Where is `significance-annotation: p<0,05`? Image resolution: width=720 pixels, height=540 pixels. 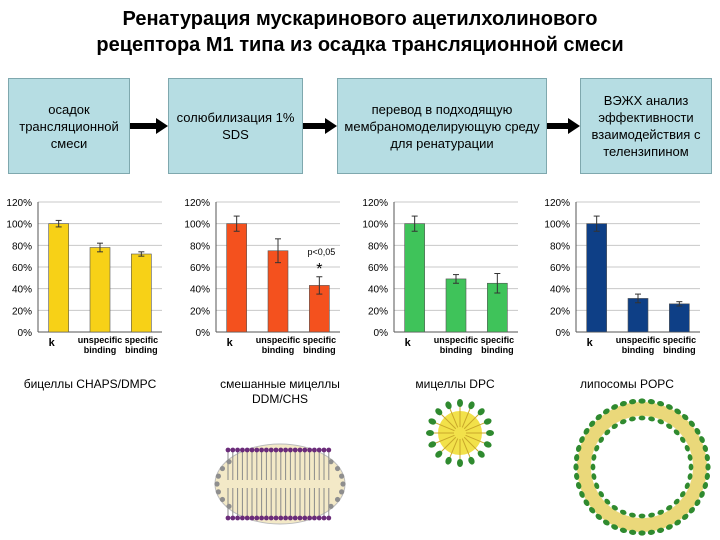
significance-annotation: p<0,05 is located at coordinates (321, 252).